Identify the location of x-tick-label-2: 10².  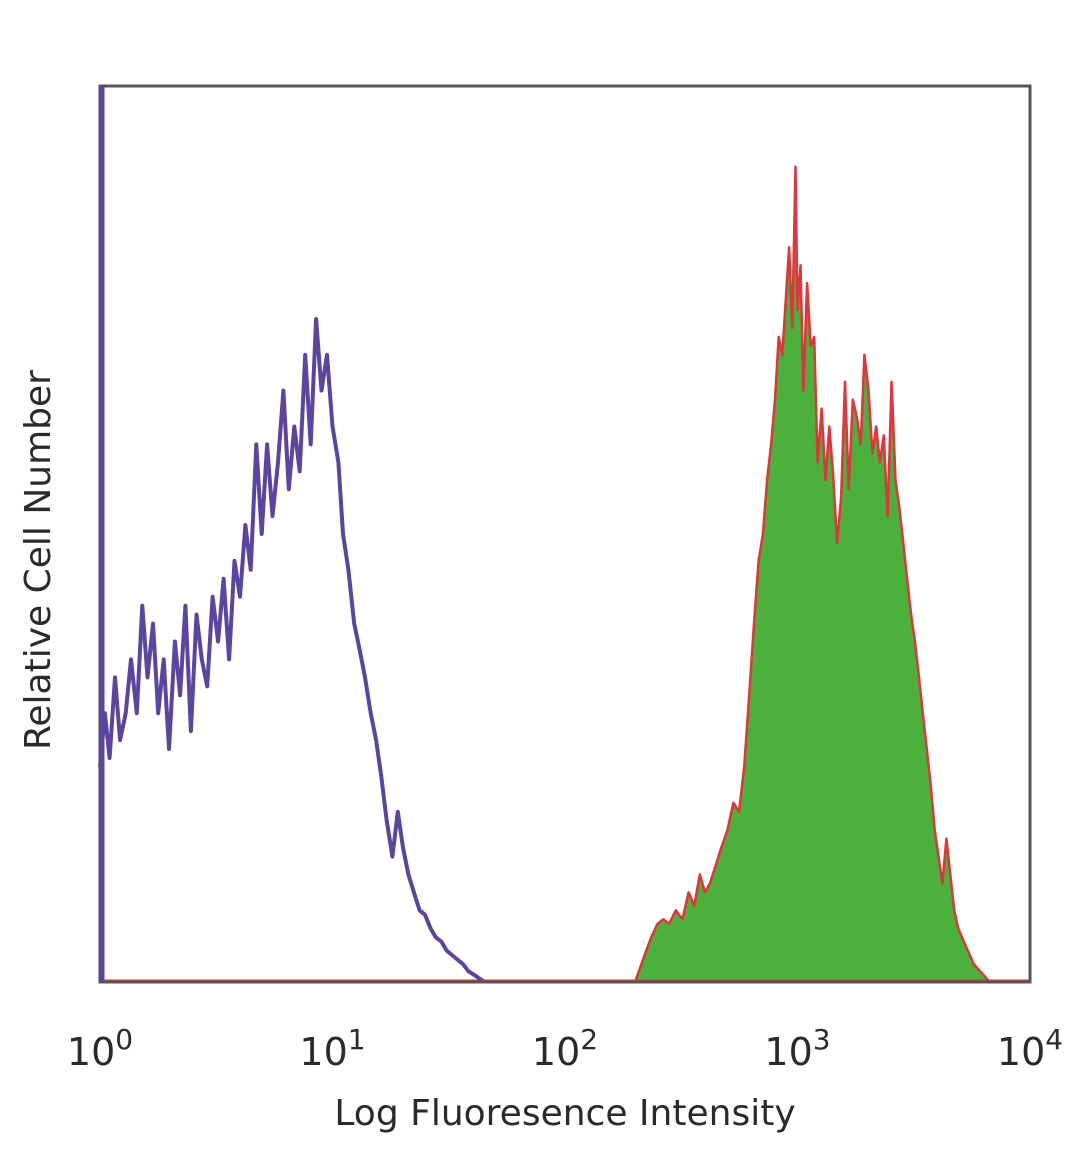
(565, 1048).